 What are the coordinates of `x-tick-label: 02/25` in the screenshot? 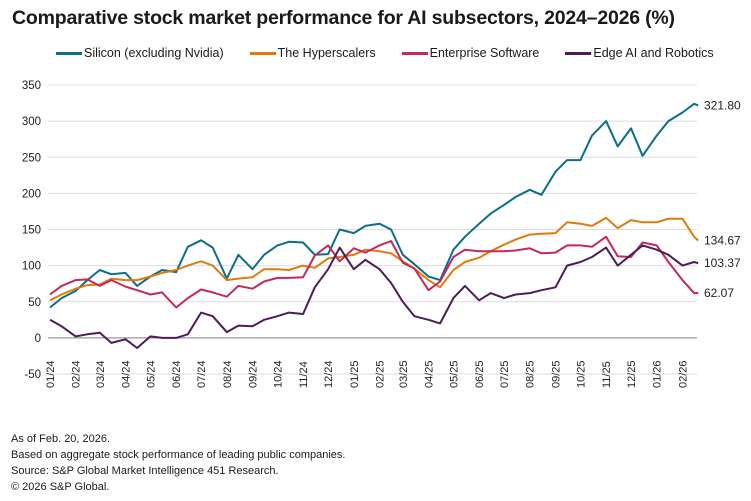 It's located at (381, 374).